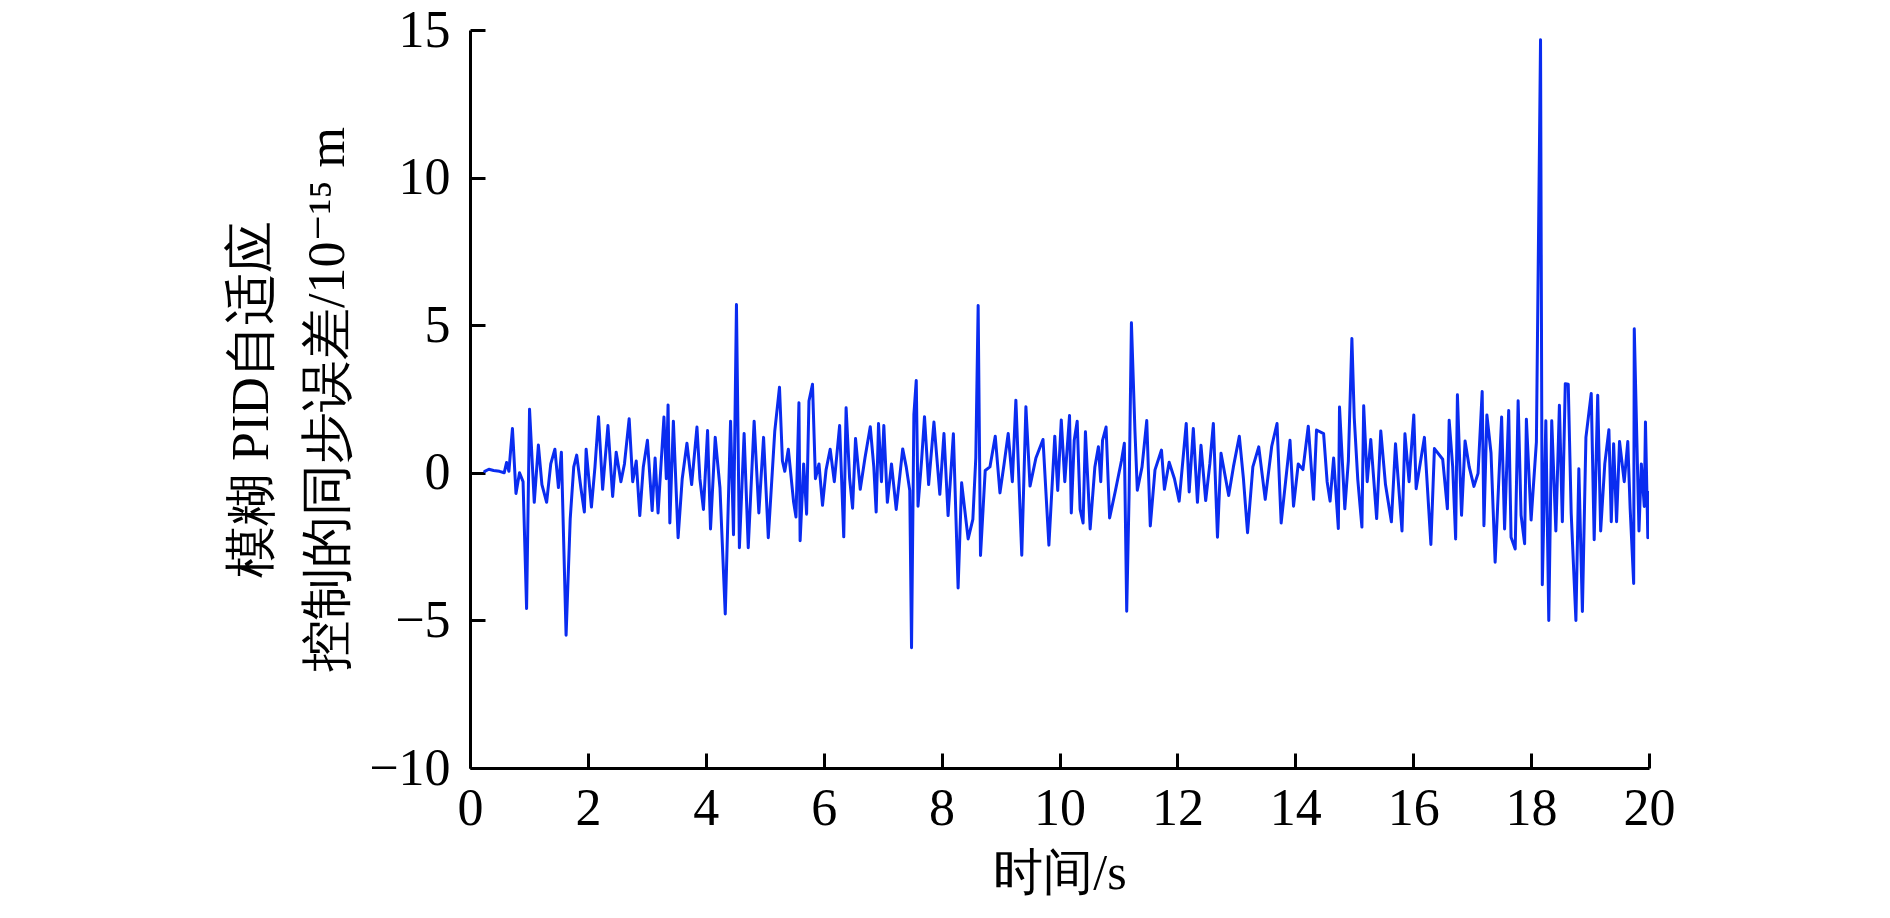 This screenshot has width=1890, height=918. I want to click on x-tick-label: 10, so click(1060, 807).